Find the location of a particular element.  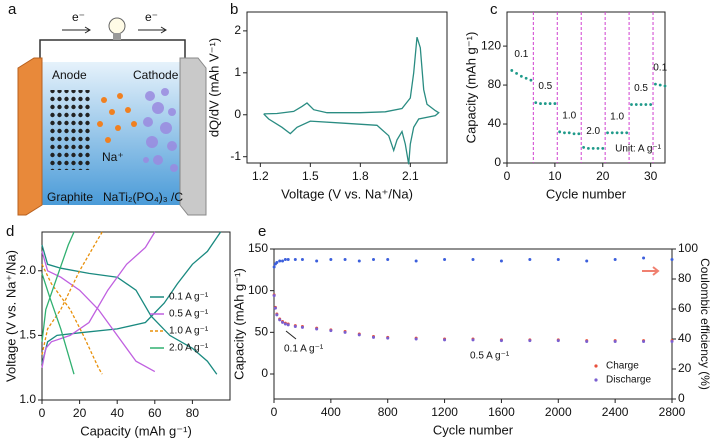

arrow-head is located at coordinates (163, 30).